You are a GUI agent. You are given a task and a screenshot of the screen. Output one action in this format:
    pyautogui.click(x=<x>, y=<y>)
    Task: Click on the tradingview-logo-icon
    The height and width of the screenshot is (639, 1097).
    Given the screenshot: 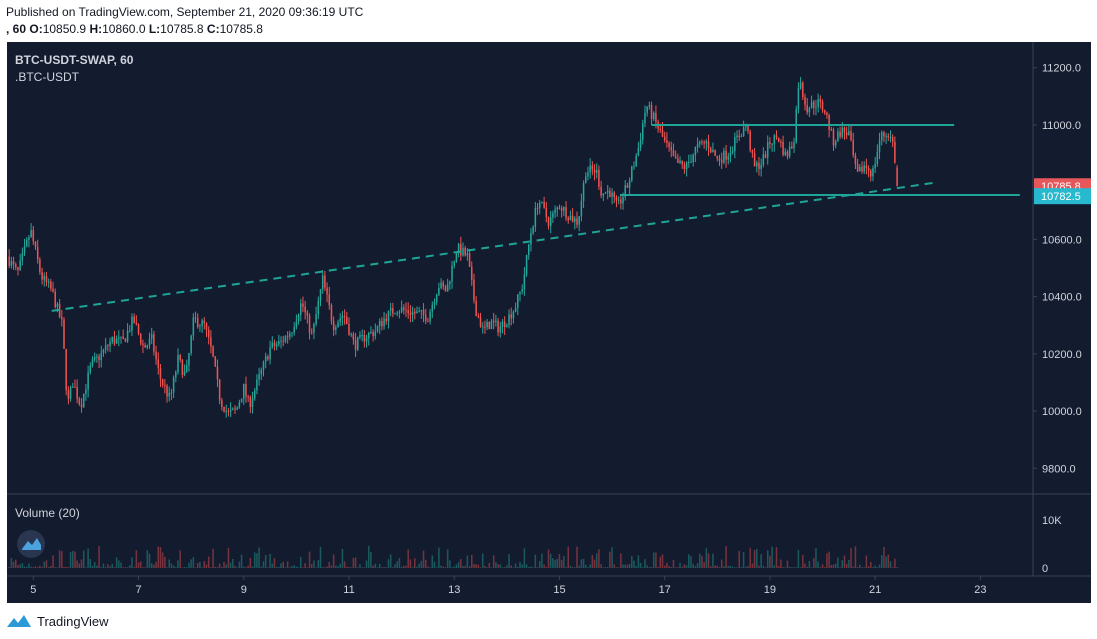 What is the action you would take?
    pyautogui.click(x=19, y=621)
    